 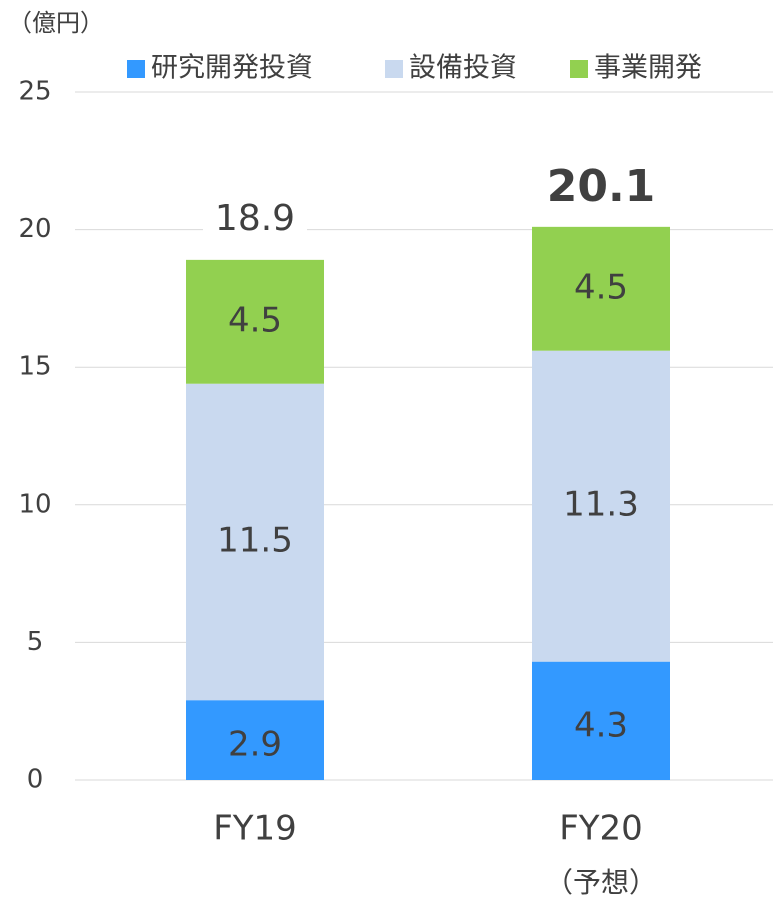 What do you see at coordinates (232, 68) in the screenshot?
I see `legend-label: 研究開発投資` at bounding box center [232, 68].